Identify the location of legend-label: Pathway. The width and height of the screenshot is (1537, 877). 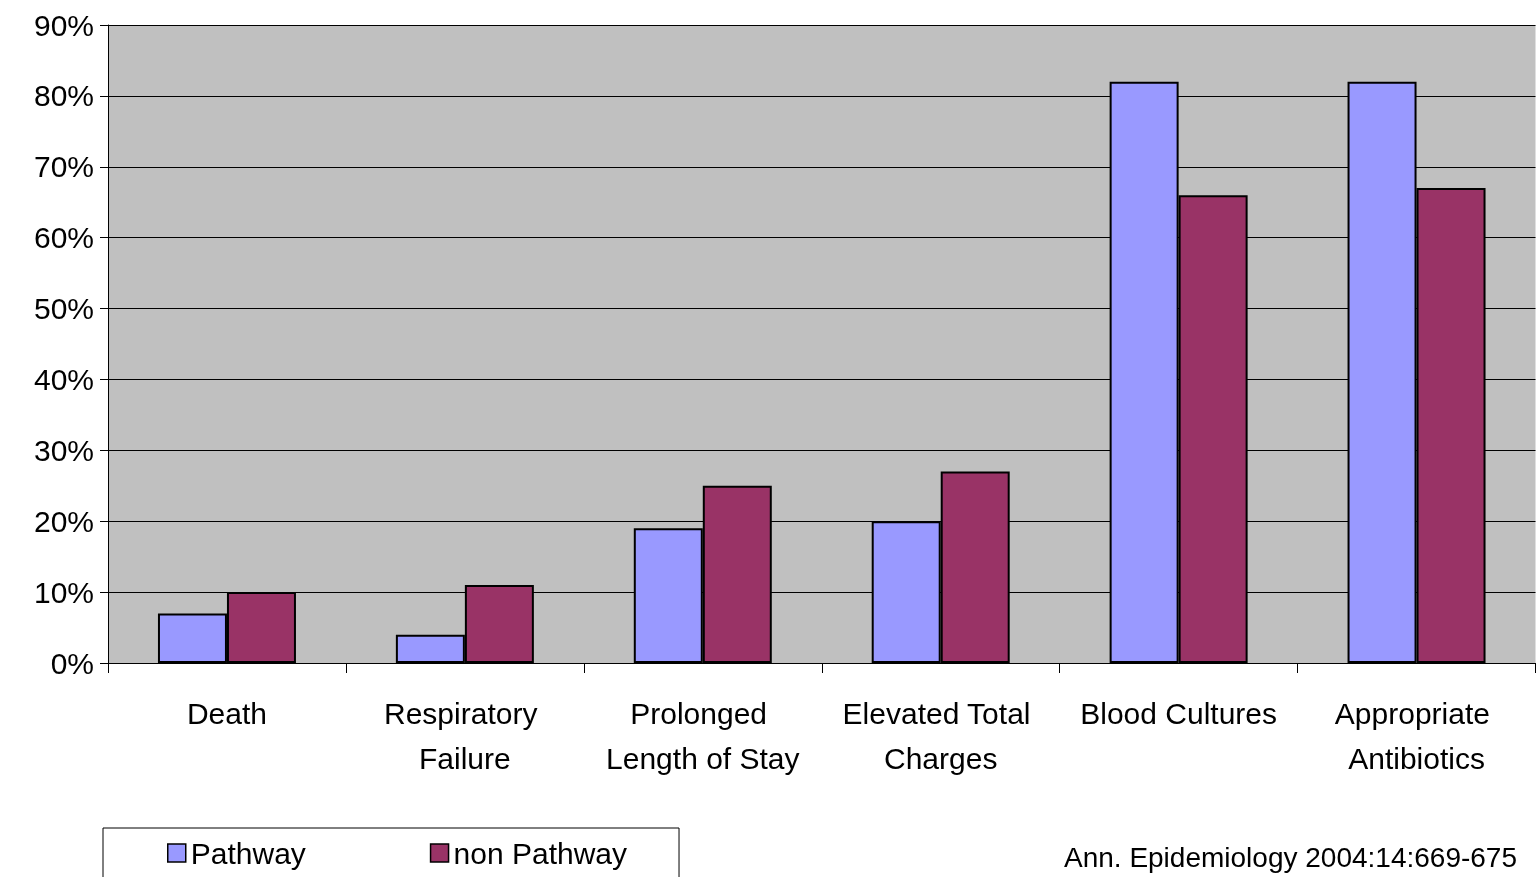
(248, 853).